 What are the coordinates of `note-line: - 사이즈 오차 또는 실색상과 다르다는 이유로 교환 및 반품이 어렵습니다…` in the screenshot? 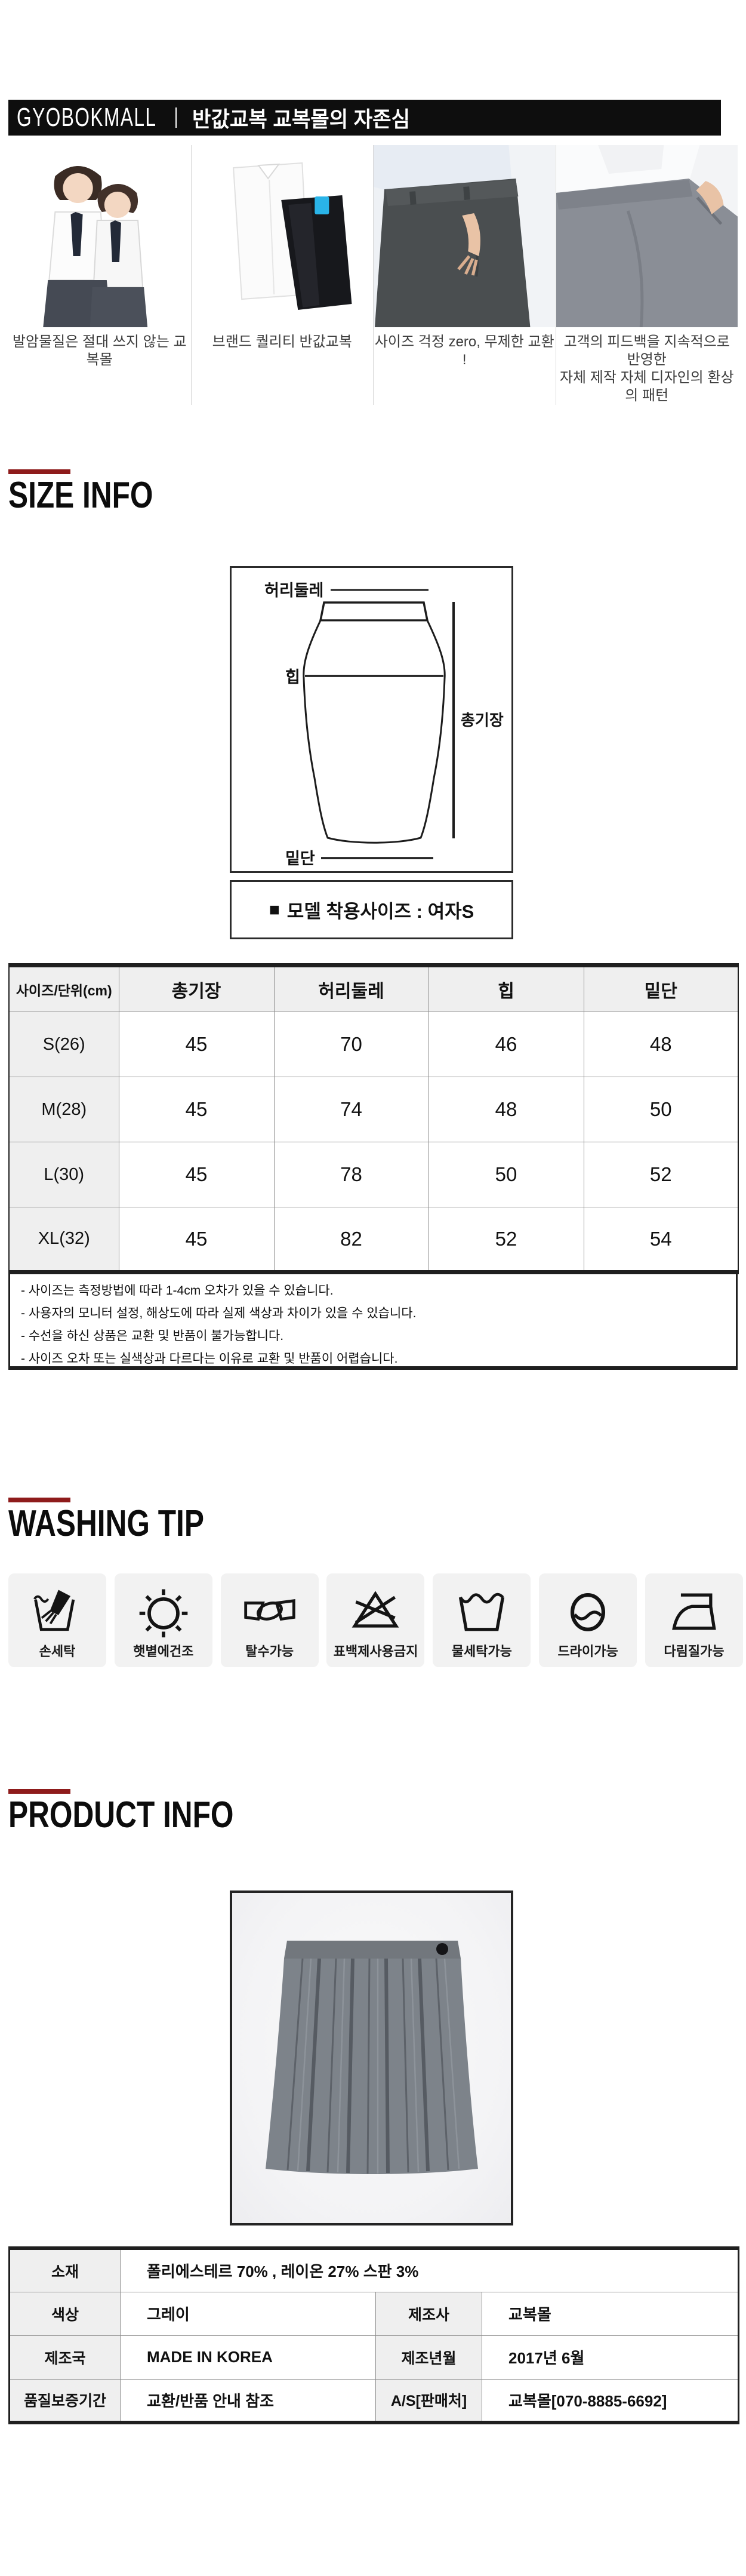 It's located at (209, 1359).